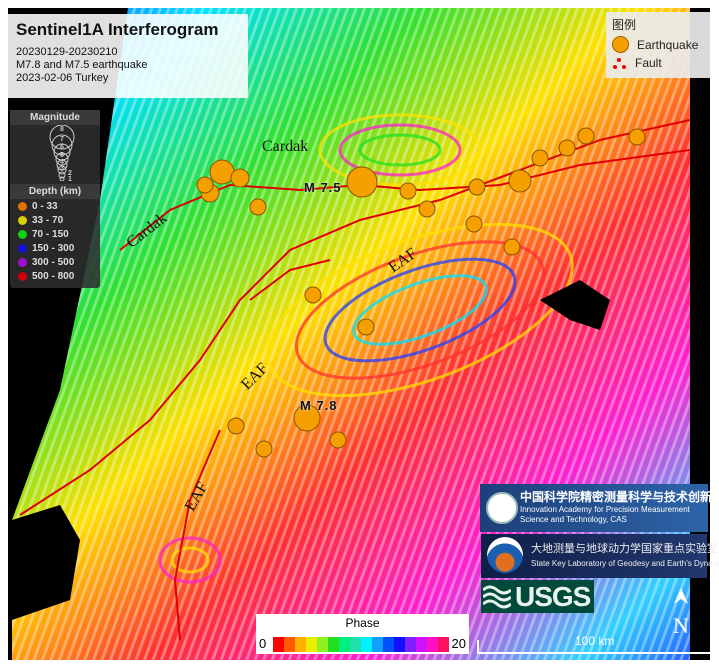  I want to click on svg-text: 6, so click(62, 147).